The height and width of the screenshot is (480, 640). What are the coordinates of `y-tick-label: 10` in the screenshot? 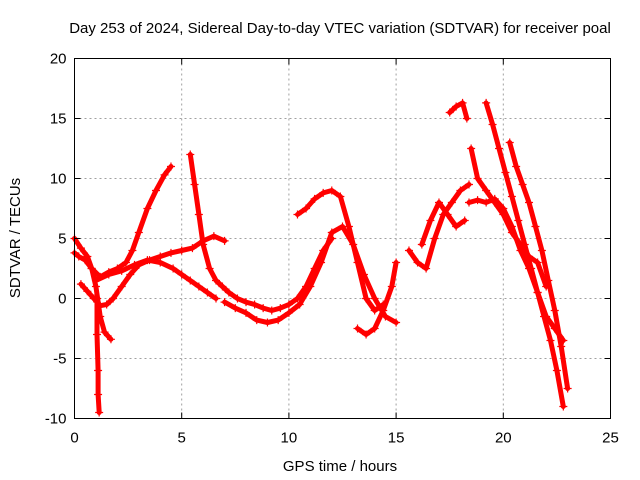 It's located at (58, 179).